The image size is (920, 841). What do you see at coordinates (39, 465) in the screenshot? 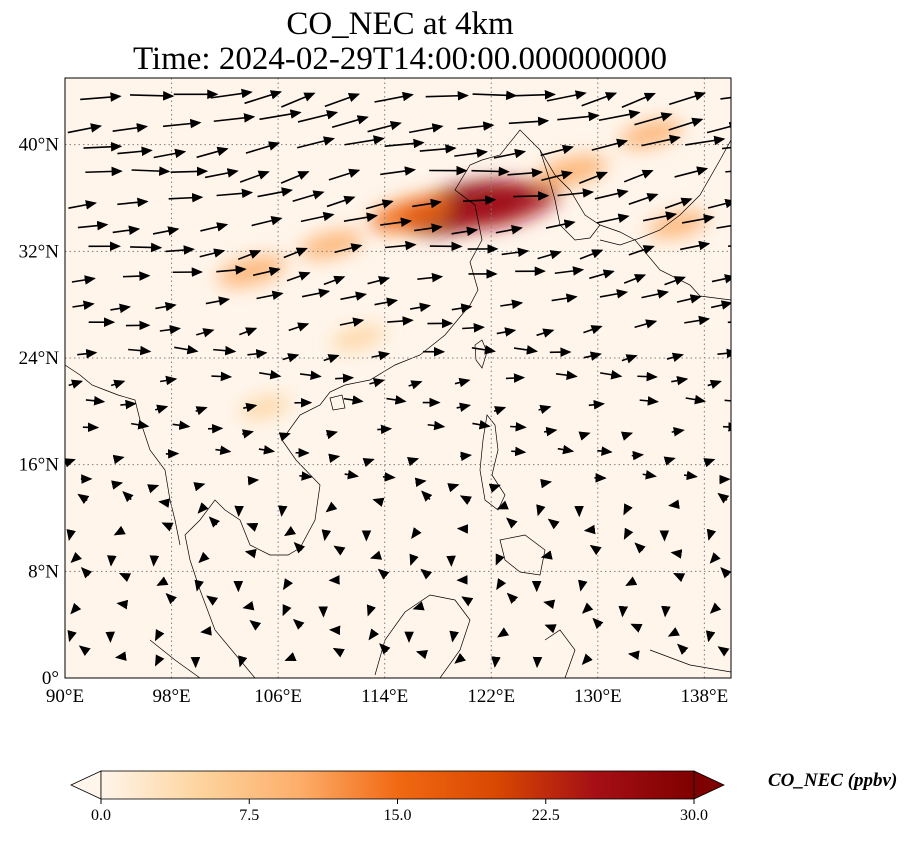
I see `lat-tick-label: 16°N` at bounding box center [39, 465].